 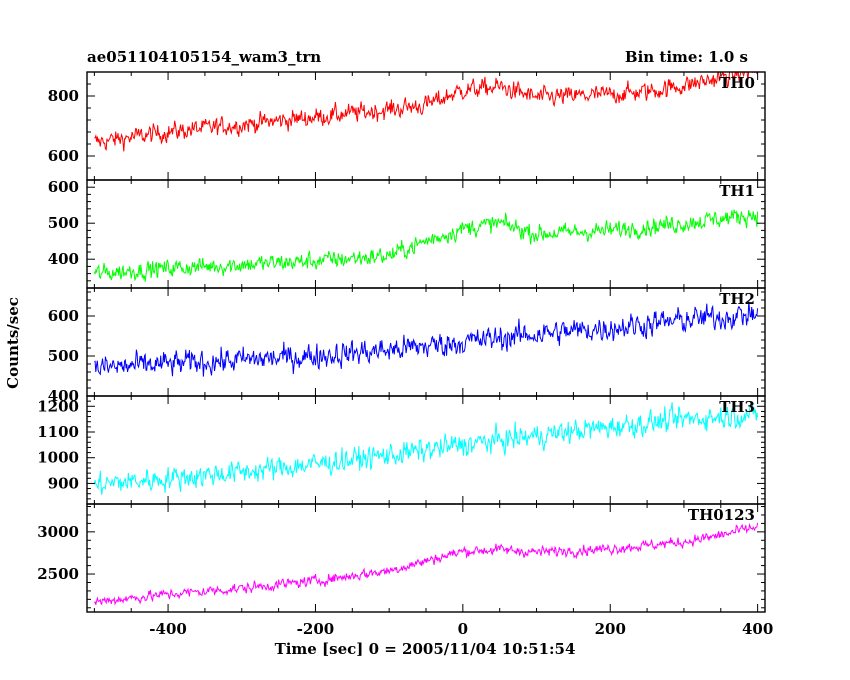 I want to click on x-tick-label: 200, so click(x=610, y=629).